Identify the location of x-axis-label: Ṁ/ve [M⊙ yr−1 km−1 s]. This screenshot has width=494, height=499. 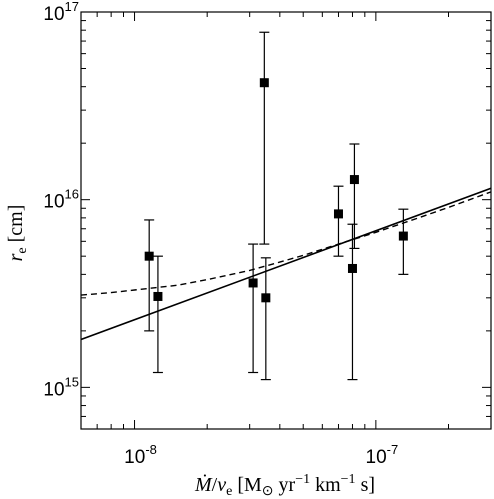
(284, 485).